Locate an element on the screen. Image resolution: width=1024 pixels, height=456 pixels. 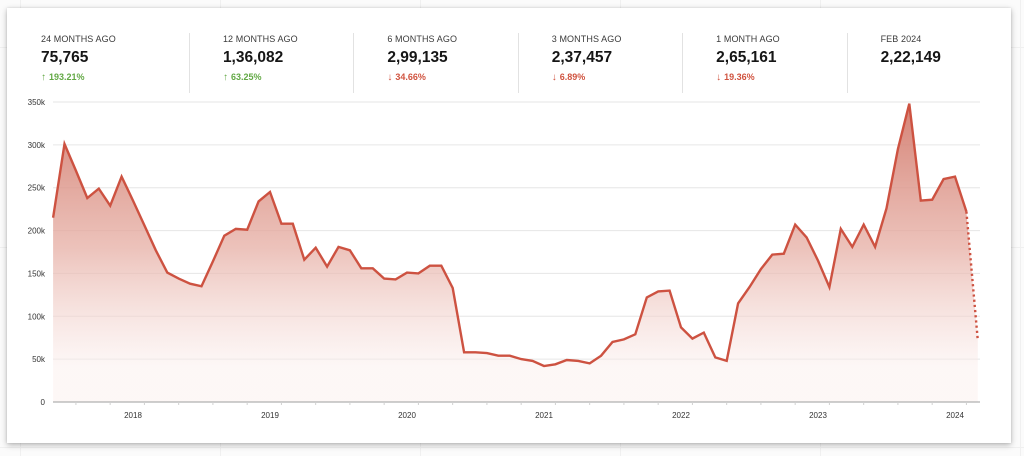
x-tick-label: 2020 is located at coordinates (407, 415).